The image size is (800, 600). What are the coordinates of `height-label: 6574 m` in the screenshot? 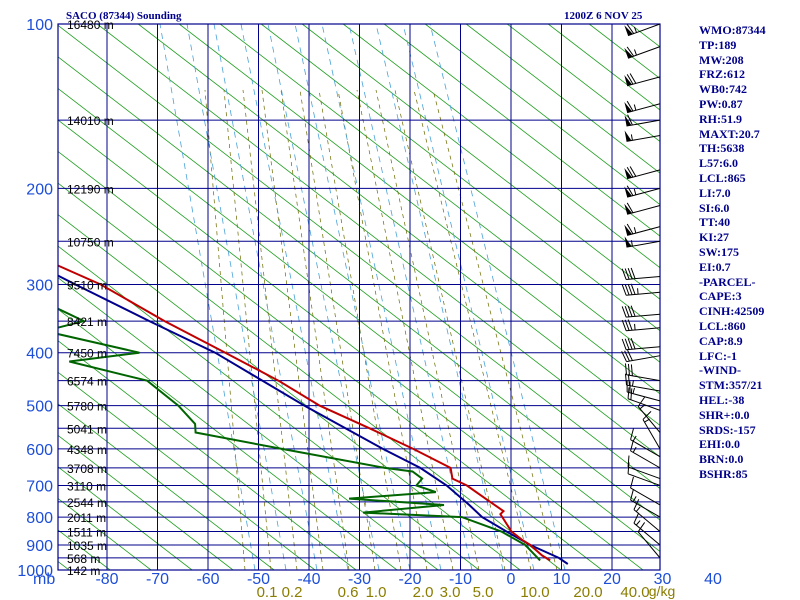 It's located at (87, 382).